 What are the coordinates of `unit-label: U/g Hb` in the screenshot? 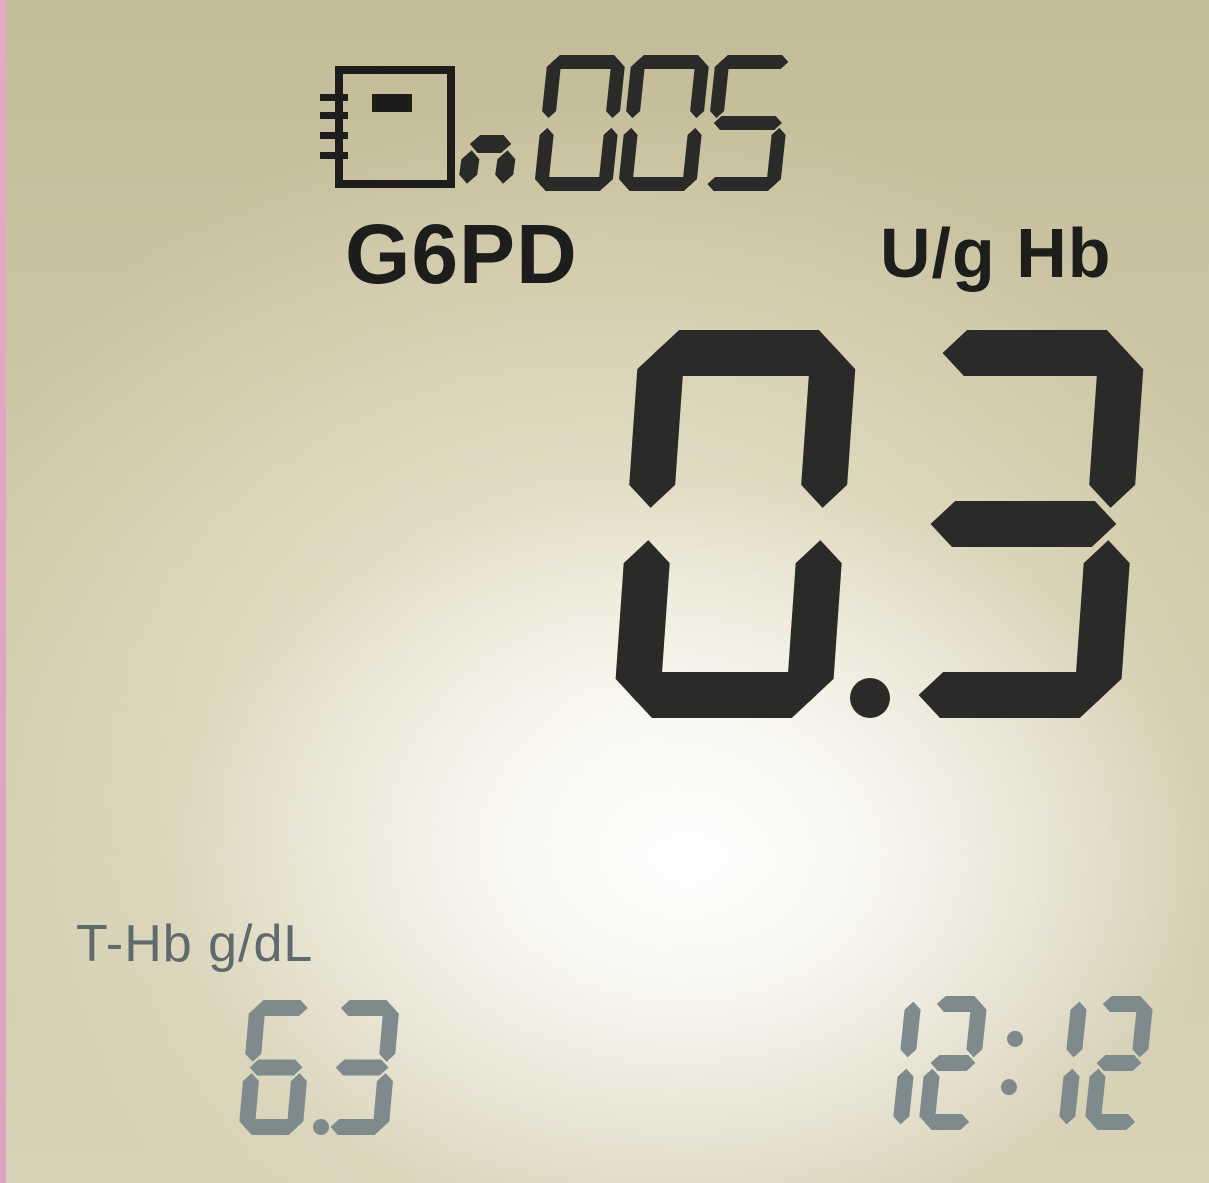 It's located at (996, 253).